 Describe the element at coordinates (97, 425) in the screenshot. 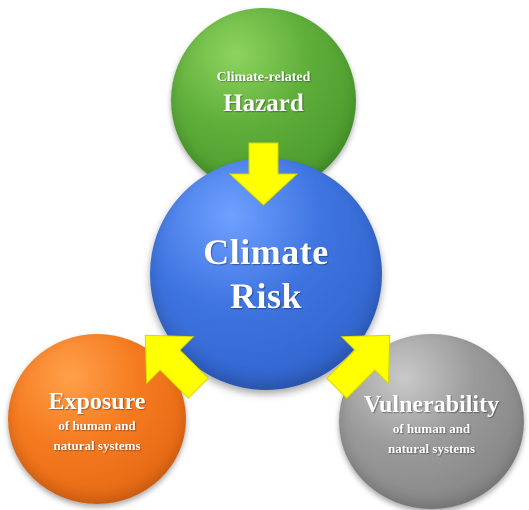

I see `exposure-subtitle-line-1: of human and` at that location.